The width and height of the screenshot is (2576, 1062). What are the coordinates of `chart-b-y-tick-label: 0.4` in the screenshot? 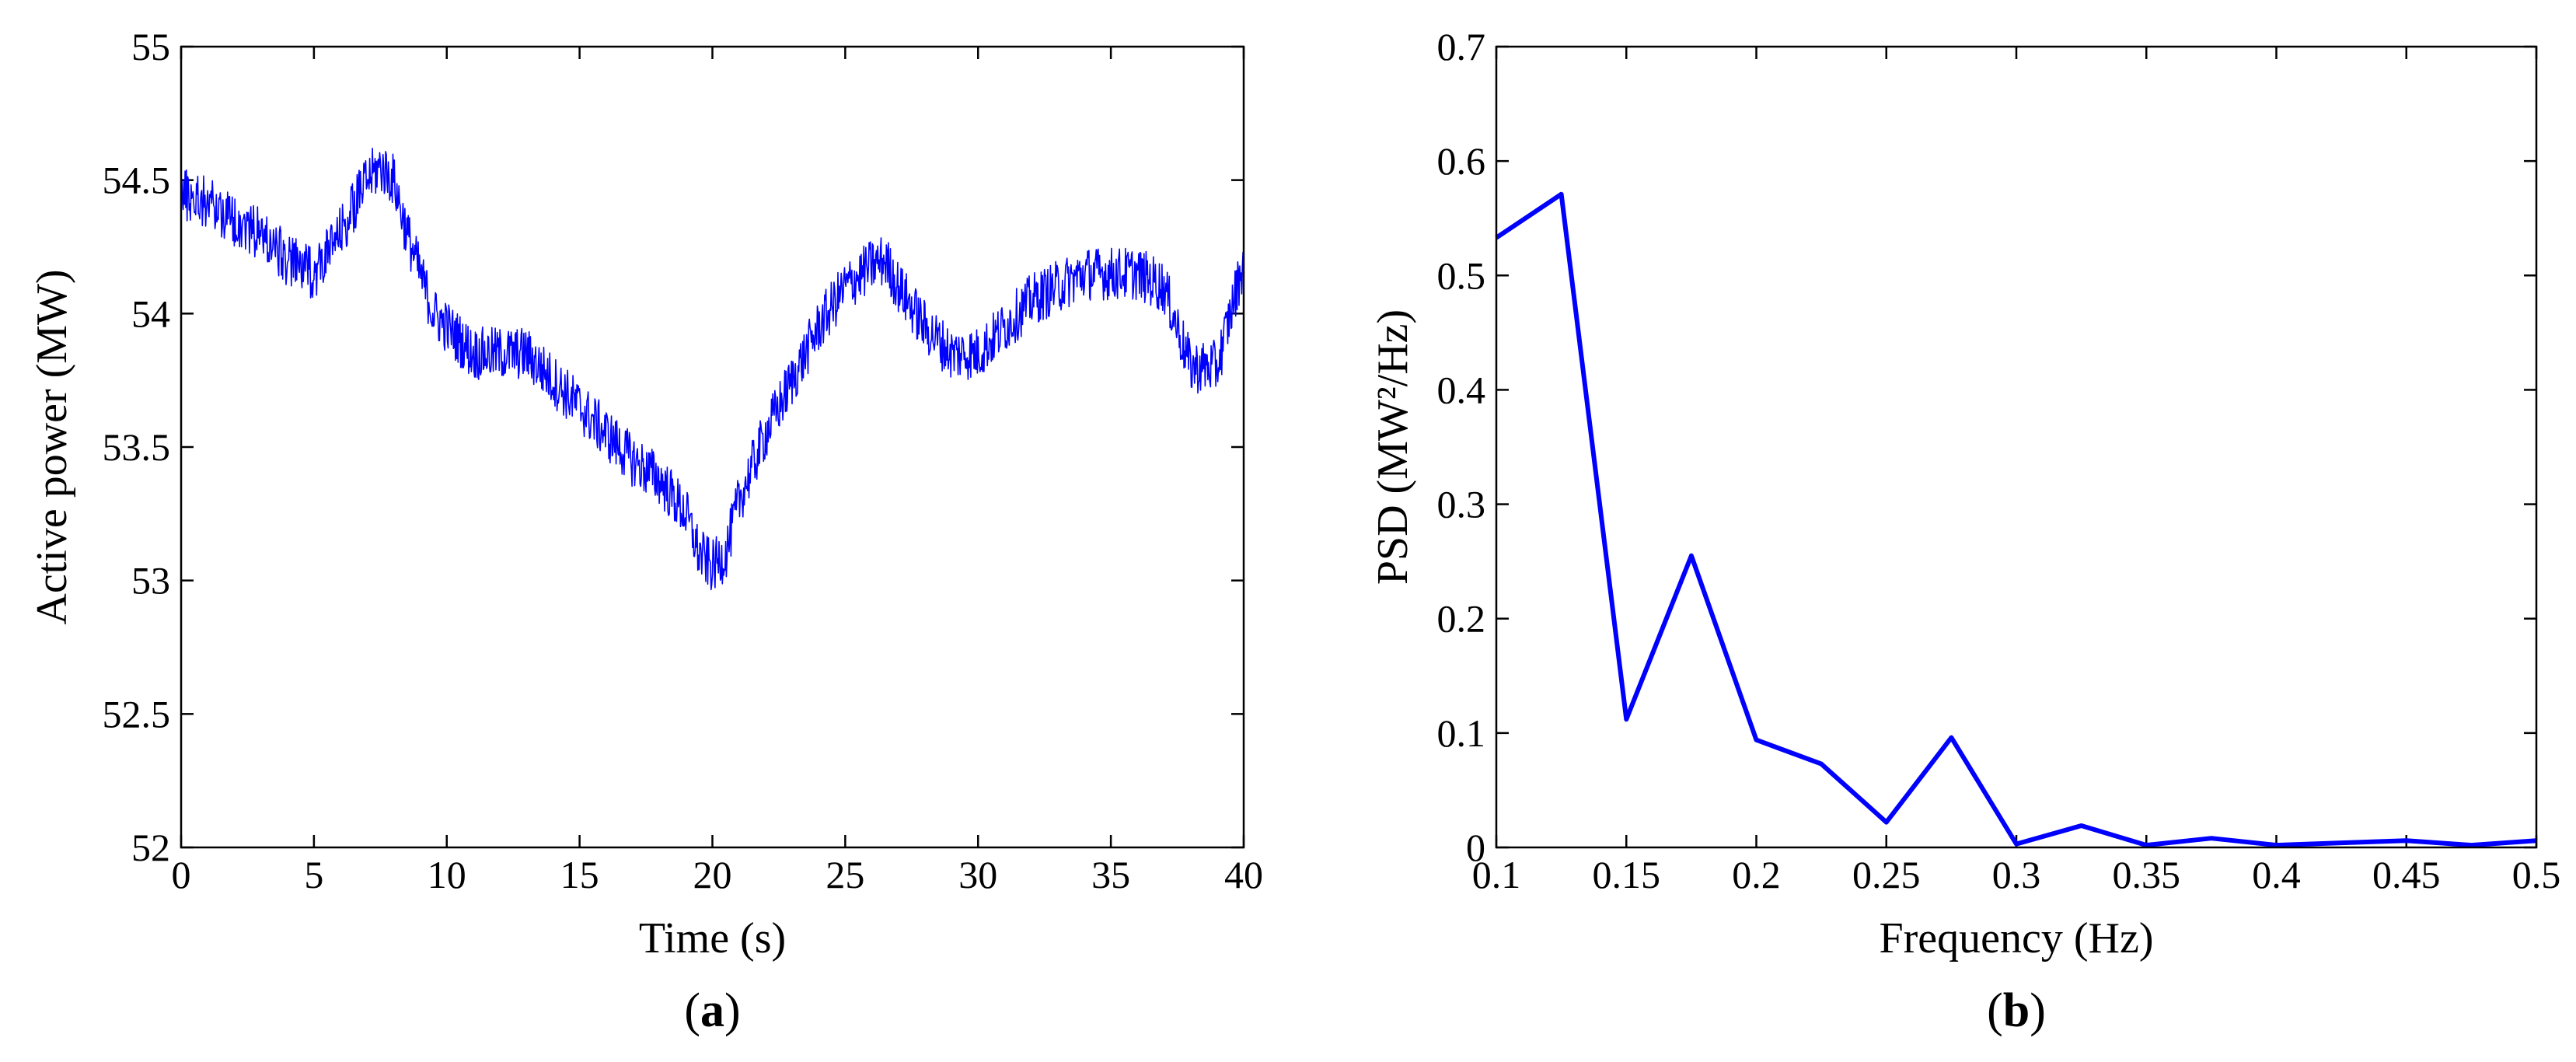 It's located at (1462, 389).